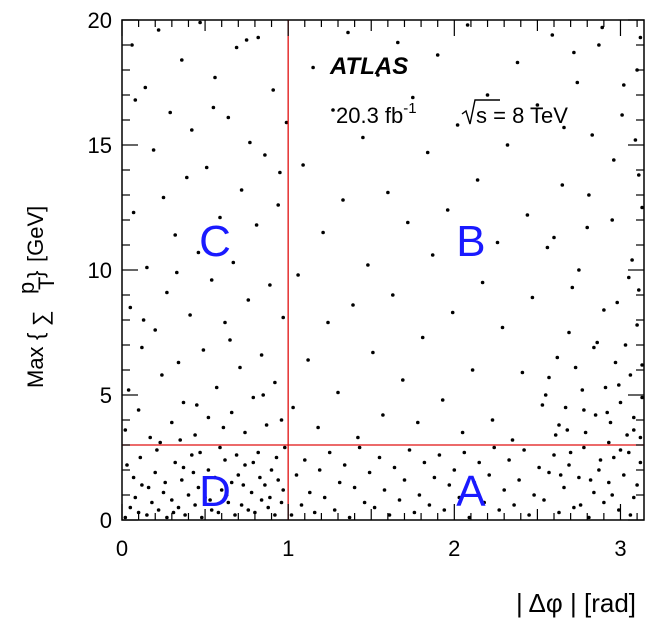 This screenshot has height=621, width=646. Describe the element at coordinates (36, 297) in the screenshot. I see `y-axis-title: Max { ∑ p T } [GeV]` at that location.